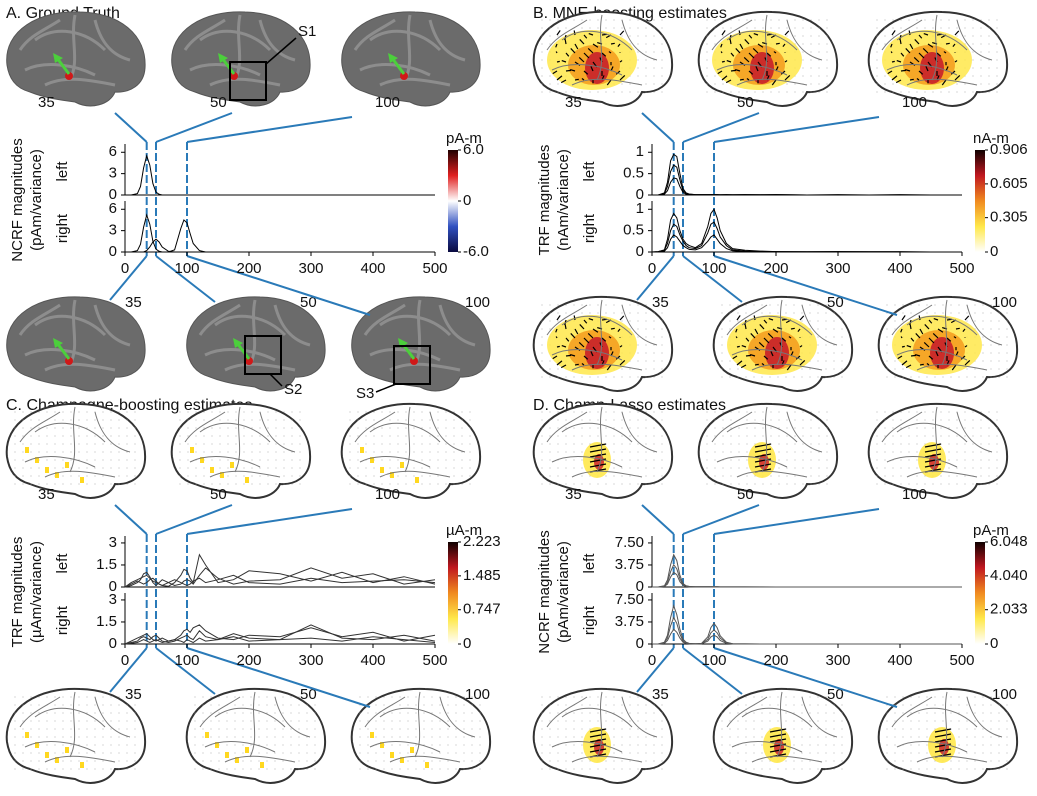  I want to click on y-axis-label: (µAm/variance), so click(36, 592).